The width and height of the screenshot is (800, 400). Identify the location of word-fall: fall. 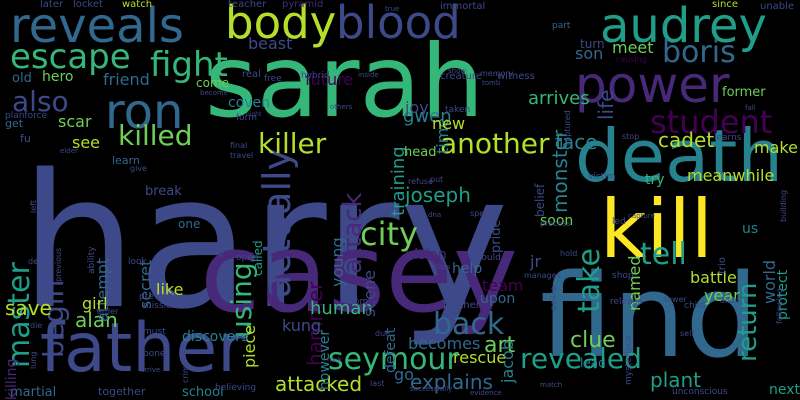
(750, 108).